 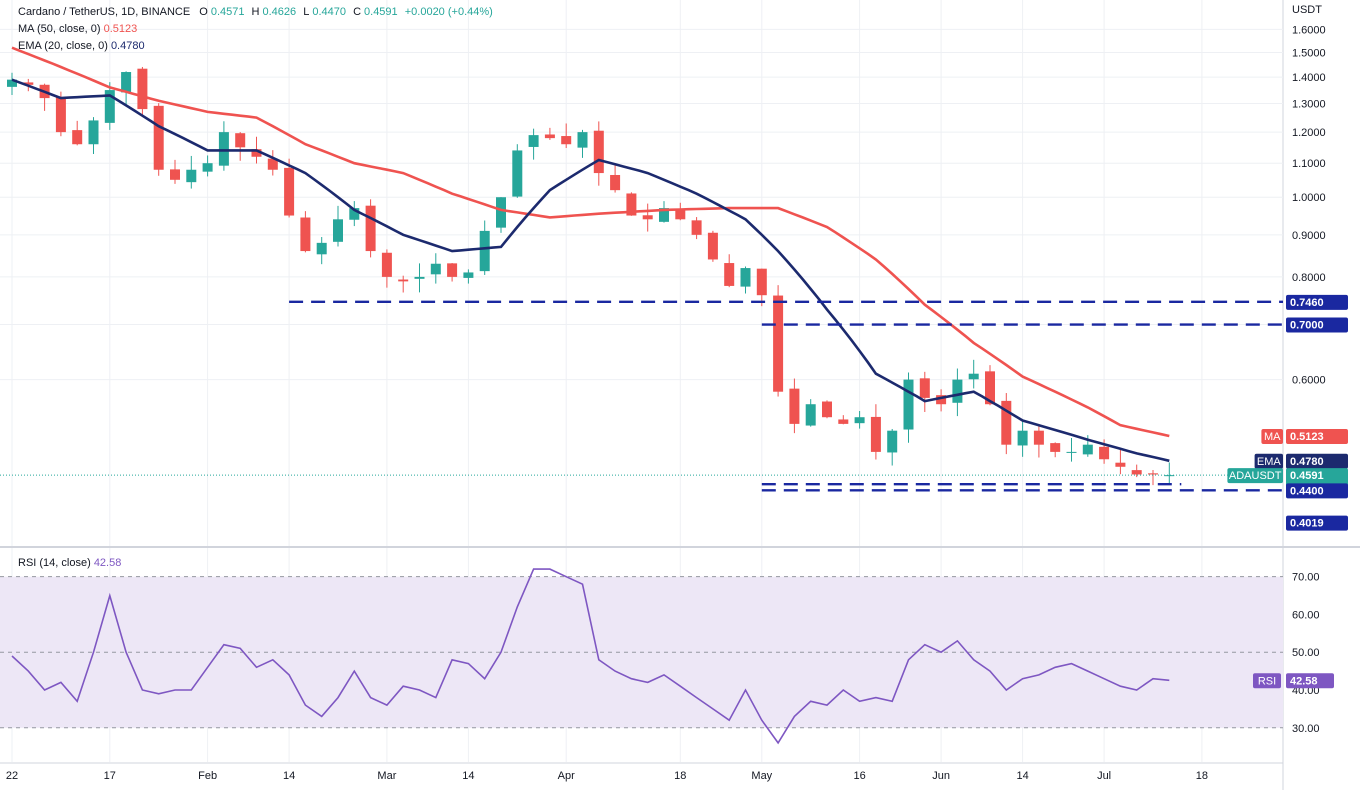 What do you see at coordinates (1307, 303) in the screenshot?
I see `axis-label-value: 0.7460` at bounding box center [1307, 303].